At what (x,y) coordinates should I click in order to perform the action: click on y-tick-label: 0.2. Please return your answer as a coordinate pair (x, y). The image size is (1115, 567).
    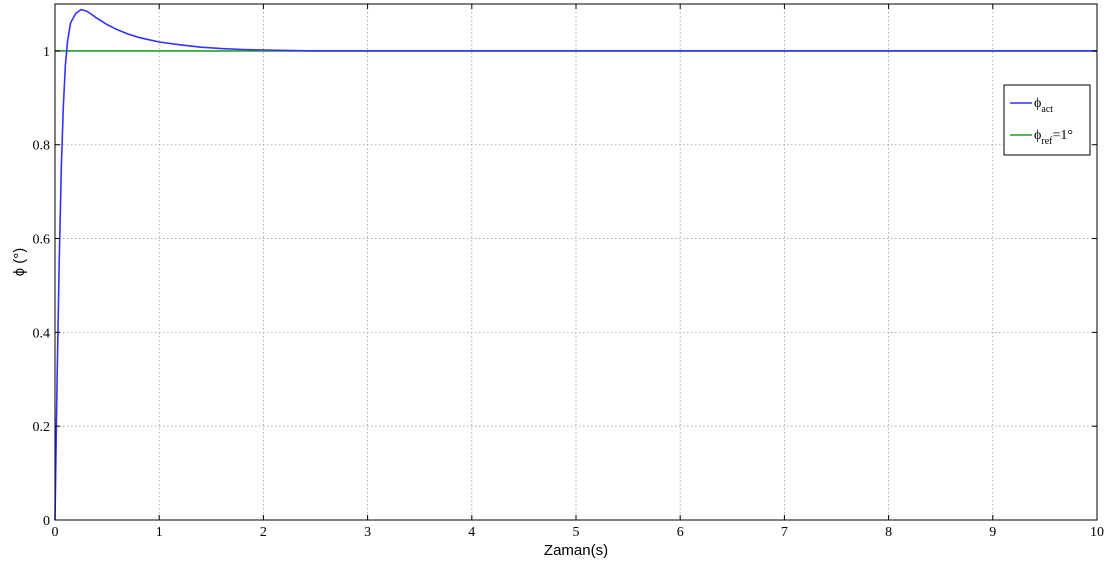
    Looking at the image, I should click on (42, 427).